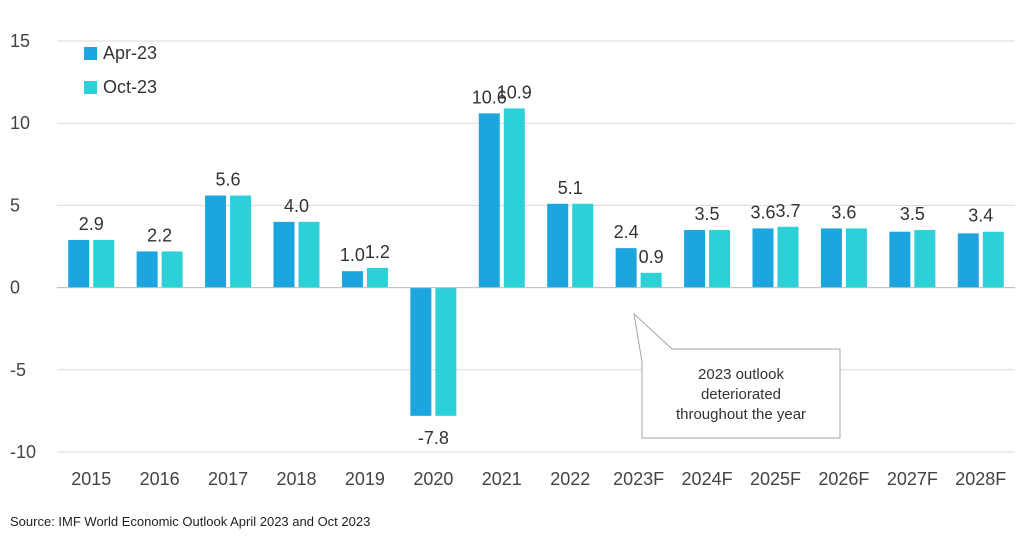 This screenshot has height=543, width=1024. What do you see at coordinates (241, 241) in the screenshot?
I see `bar-oct-23-2017` at bounding box center [241, 241].